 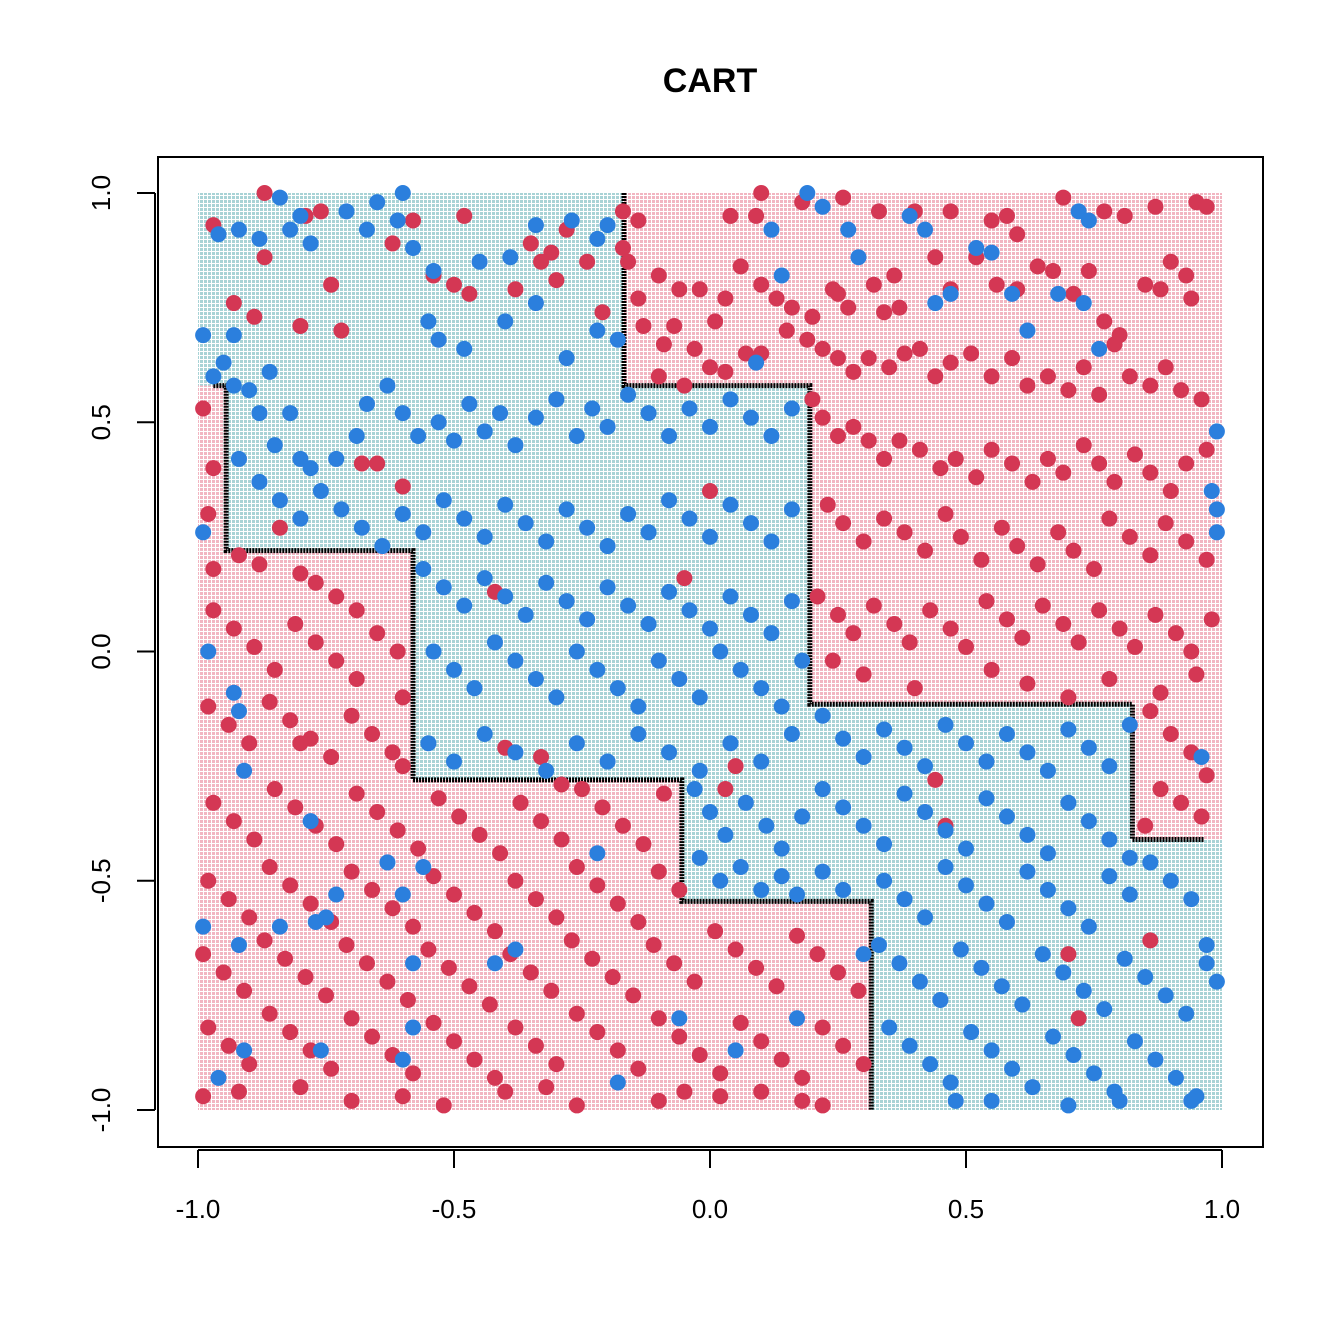 What do you see at coordinates (101, 880) in the screenshot?
I see `y-tick-label: -0.5` at bounding box center [101, 880].